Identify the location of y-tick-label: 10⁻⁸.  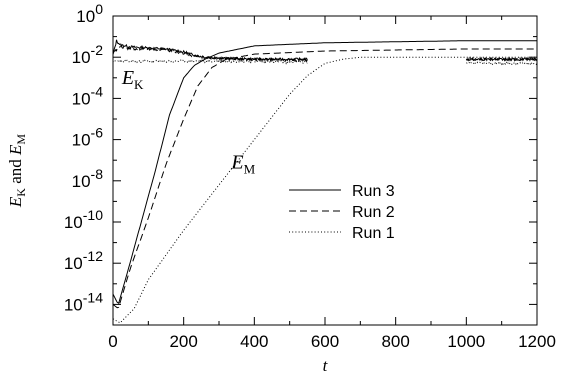
(88, 178).